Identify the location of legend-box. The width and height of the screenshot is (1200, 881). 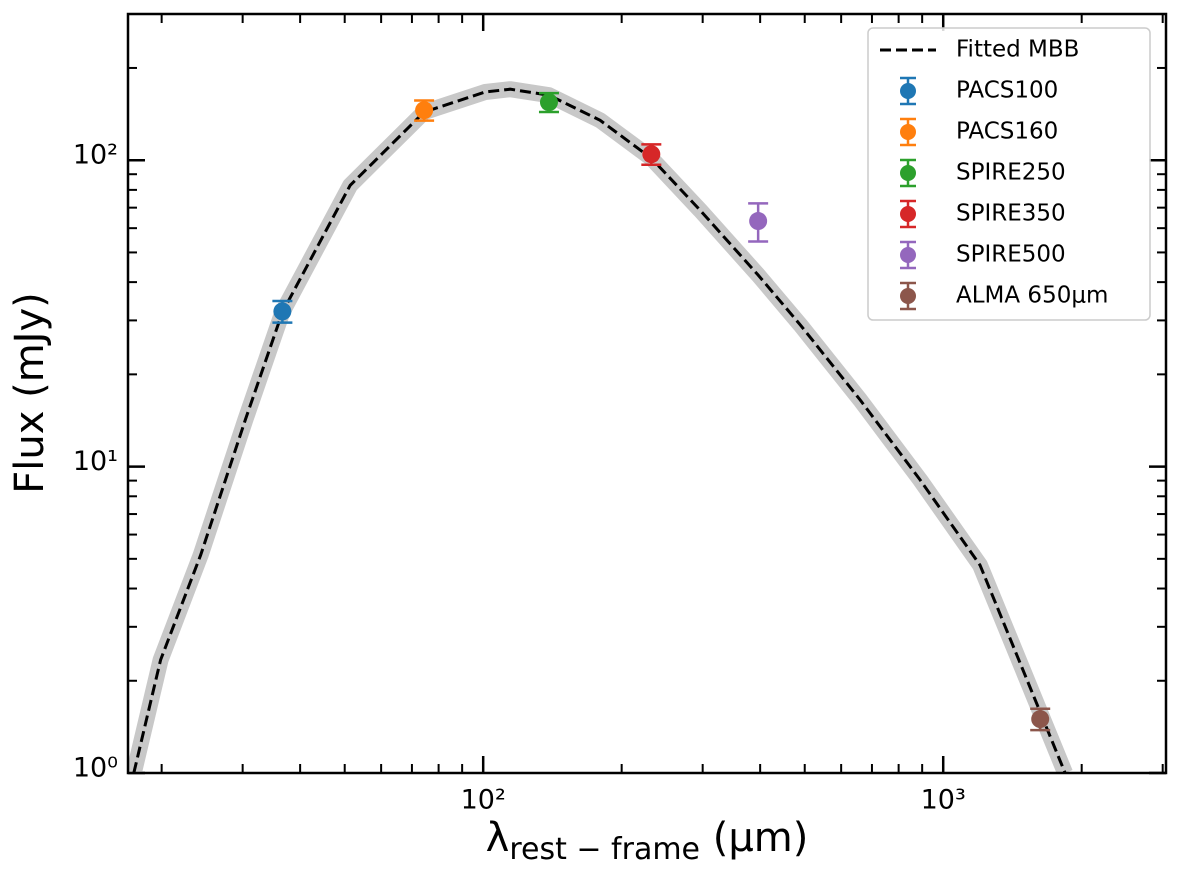
(1009, 174).